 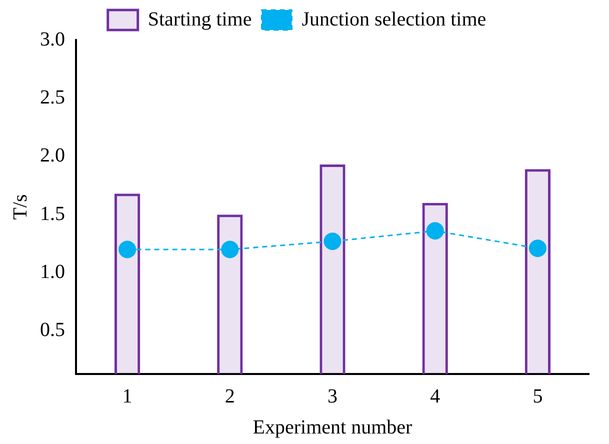 I want to click on y-tick-label: 1.5, so click(x=52, y=213).